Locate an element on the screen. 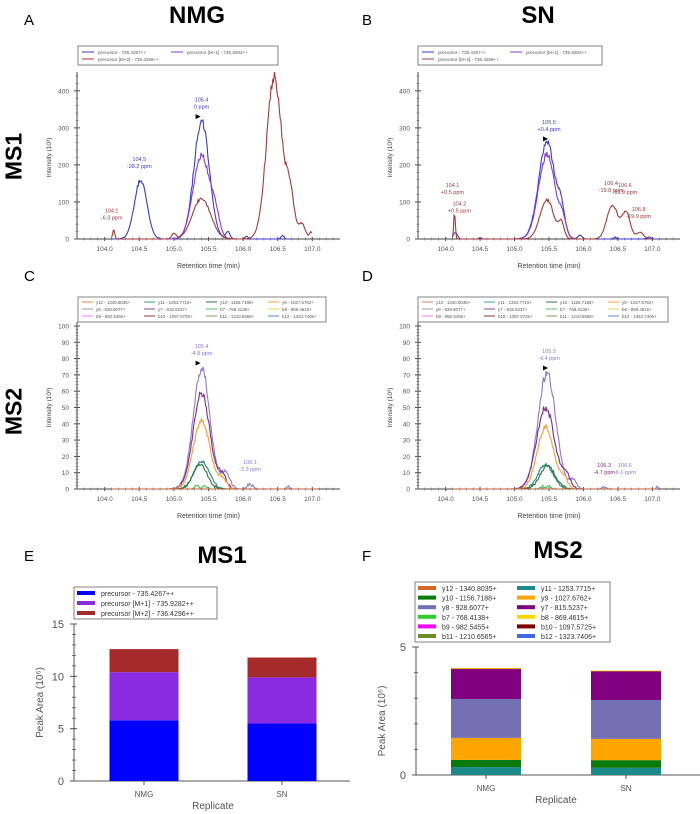 Image resolution: width=700 pixels, height=814 pixels. legend-label: b10 - 1097.5725+ is located at coordinates (515, 316).